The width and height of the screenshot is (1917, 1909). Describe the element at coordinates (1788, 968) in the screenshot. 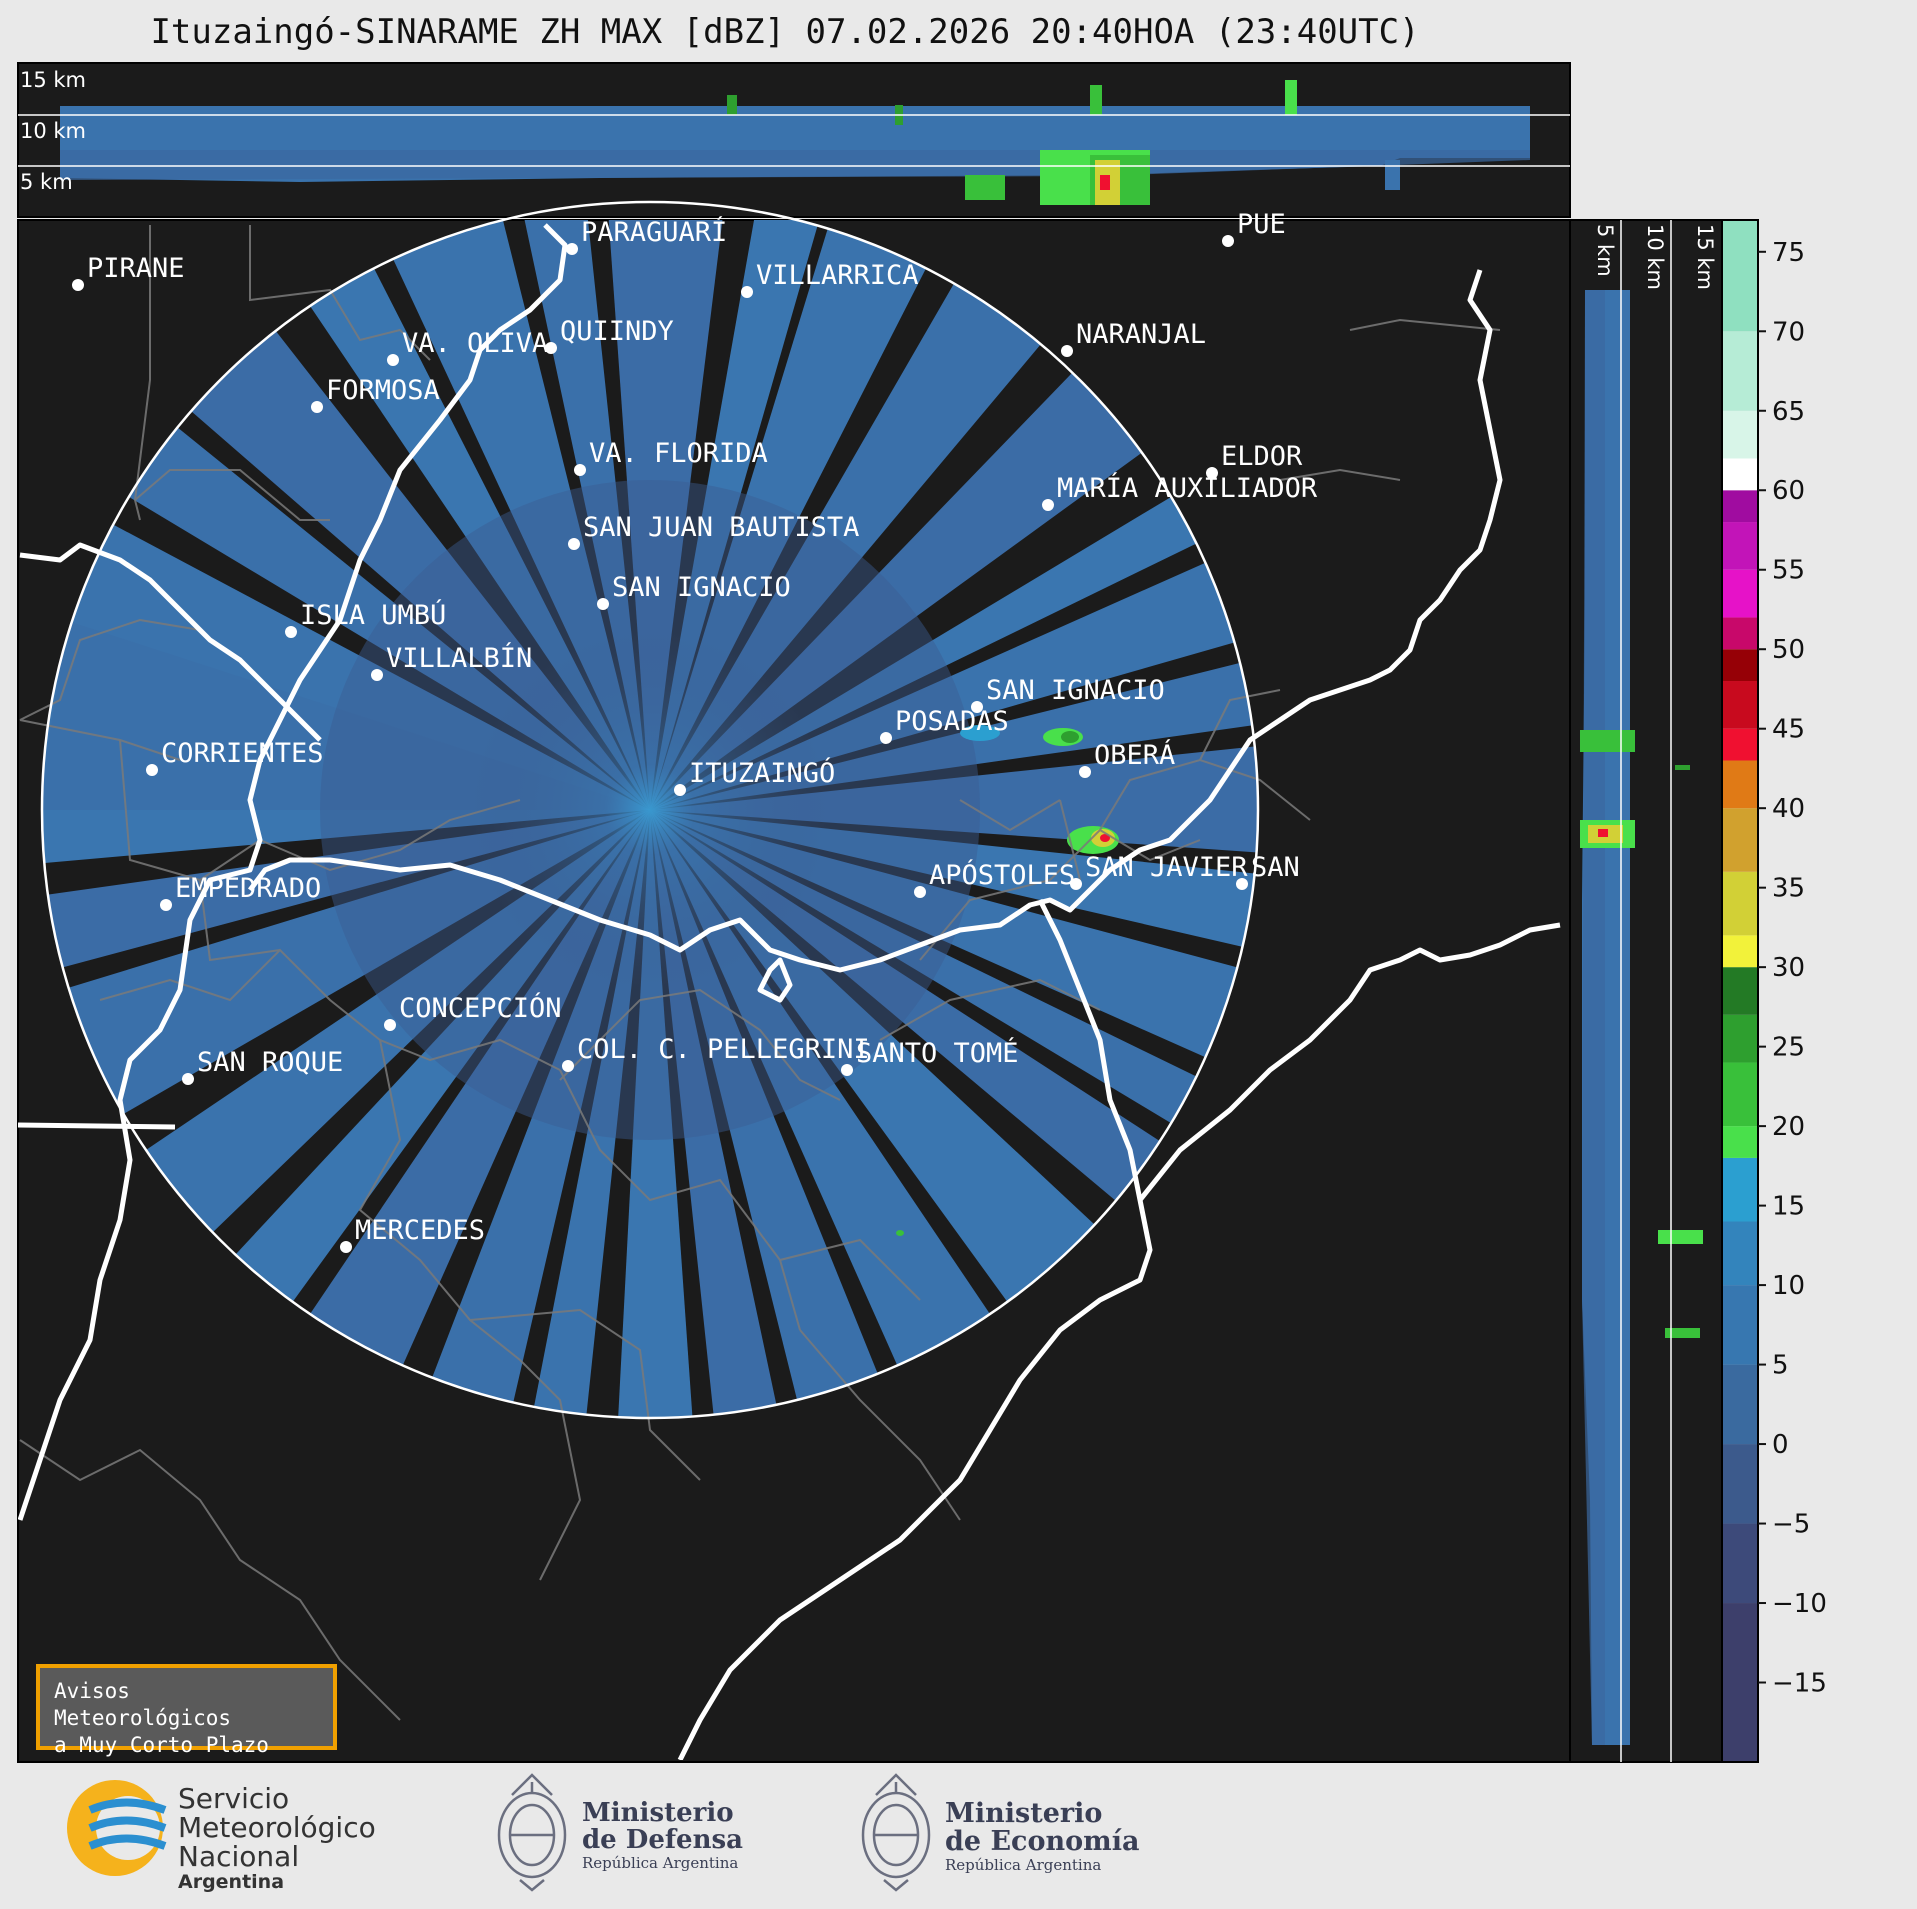

I see `colorbar-tick-label: 30` at that location.